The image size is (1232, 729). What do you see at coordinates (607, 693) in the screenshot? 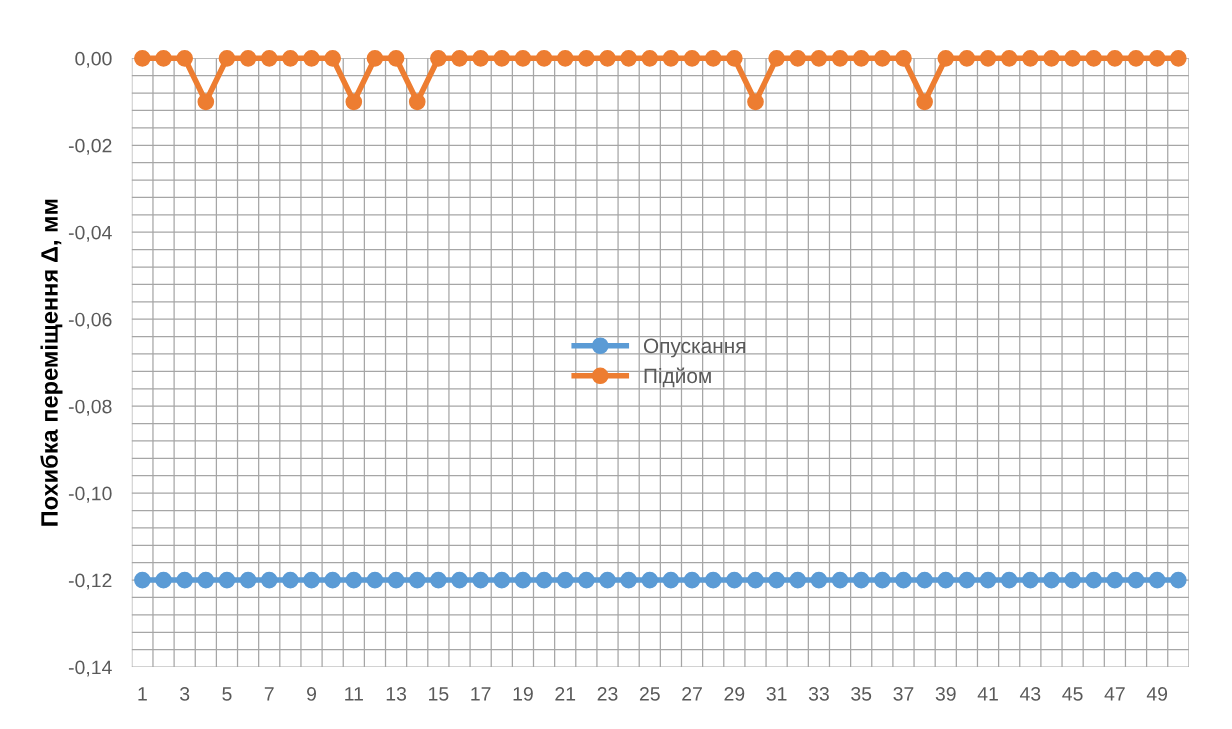
I see `x-tick-label: 23` at bounding box center [607, 693].